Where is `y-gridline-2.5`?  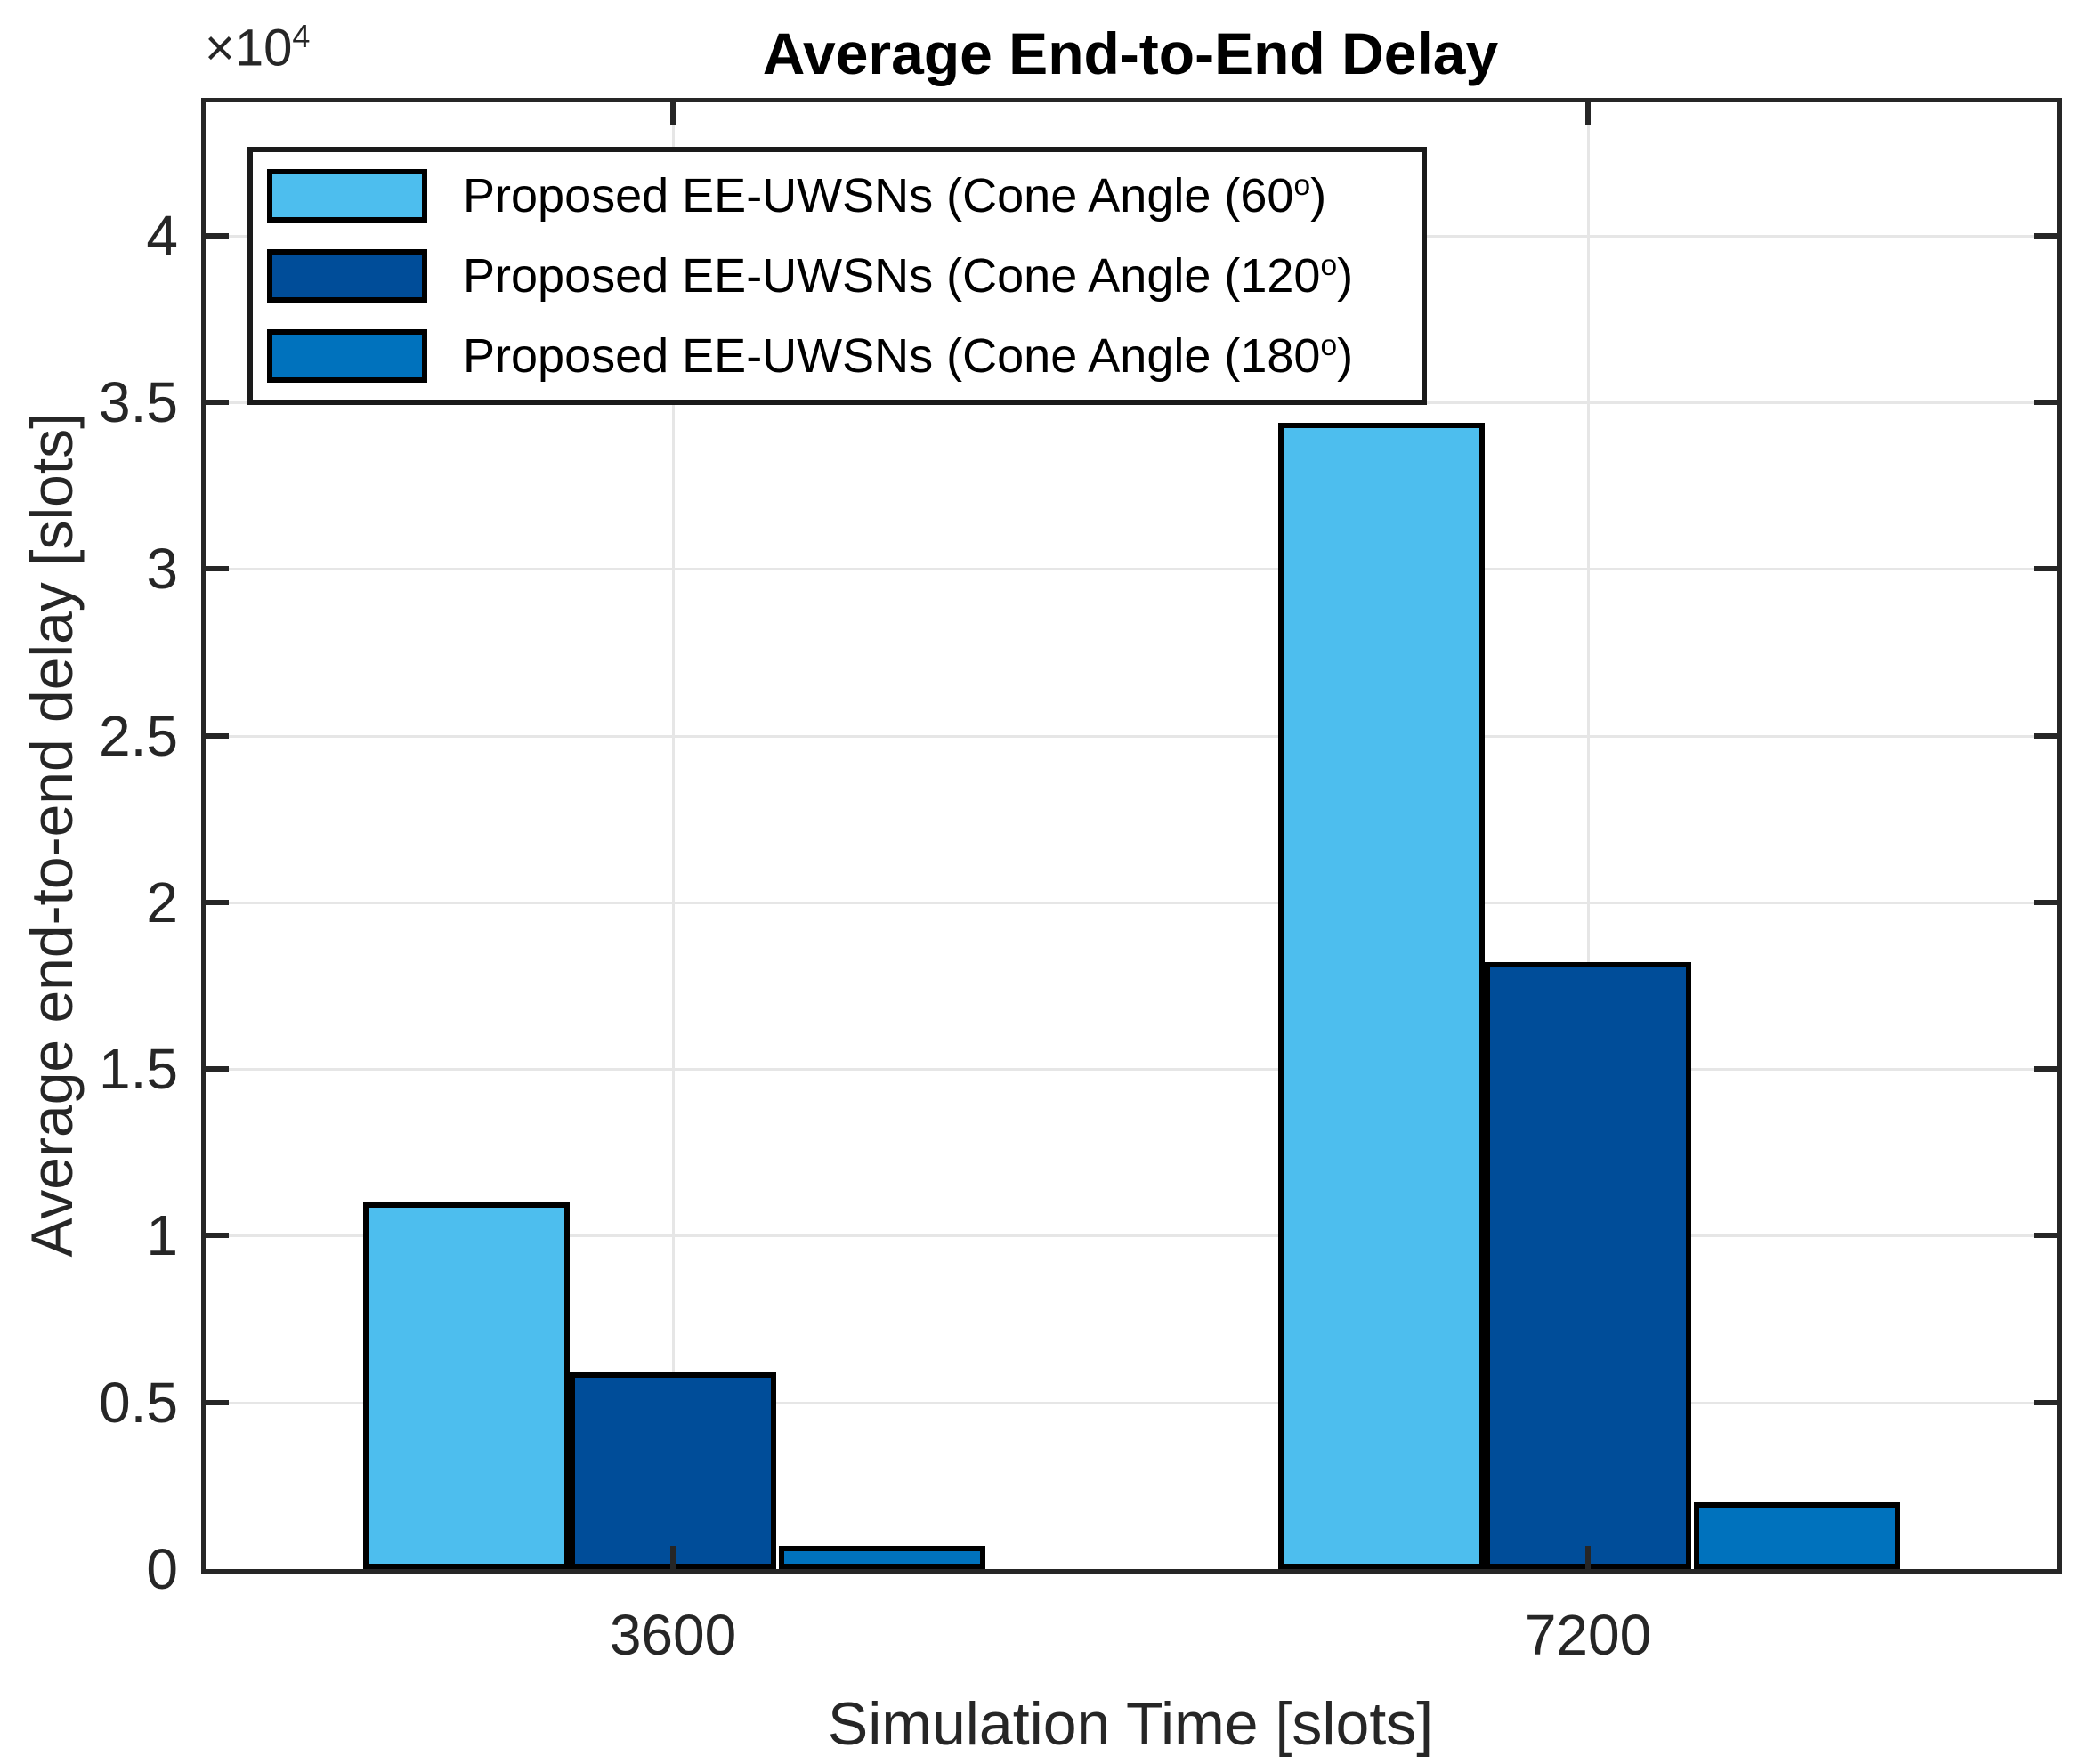 y-gridline-2.5 is located at coordinates (1131, 736).